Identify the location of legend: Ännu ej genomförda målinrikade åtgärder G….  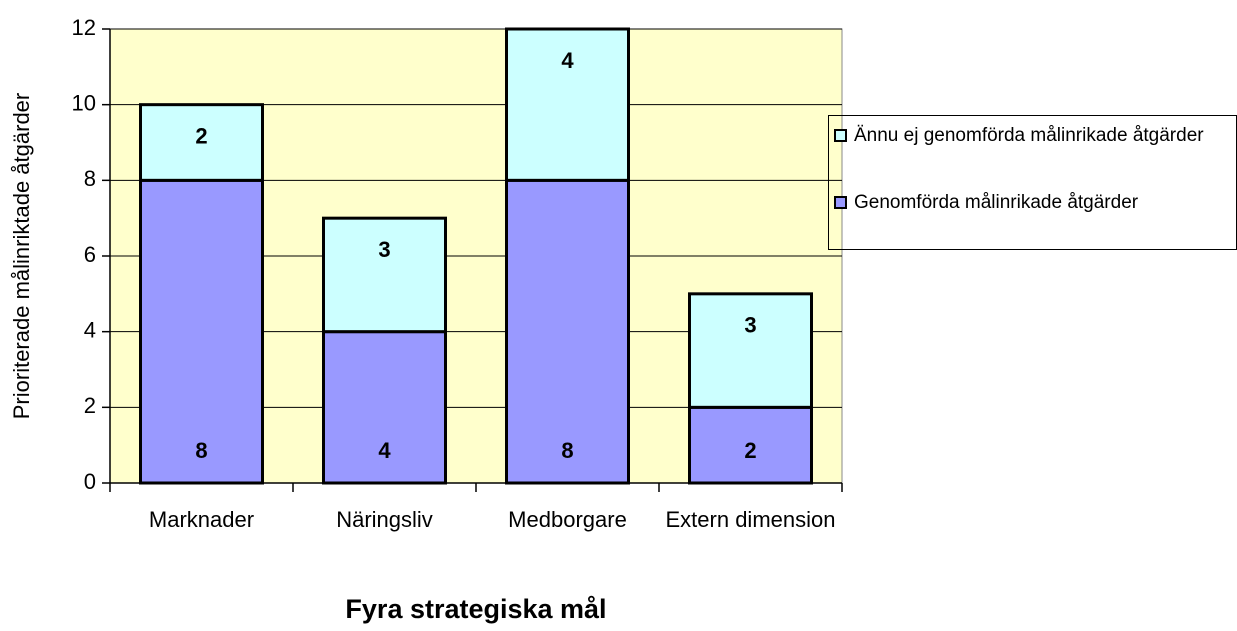
(1032, 182).